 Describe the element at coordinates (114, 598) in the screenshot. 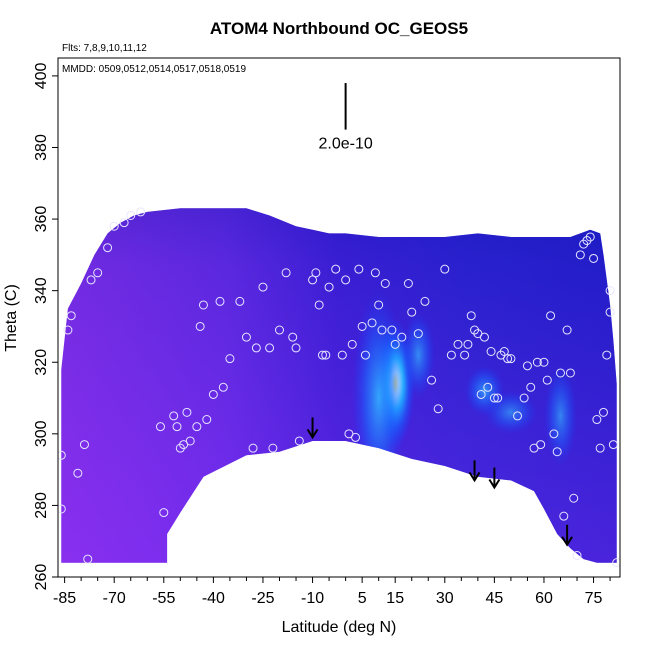

I see `x-tick-label: -70` at that location.